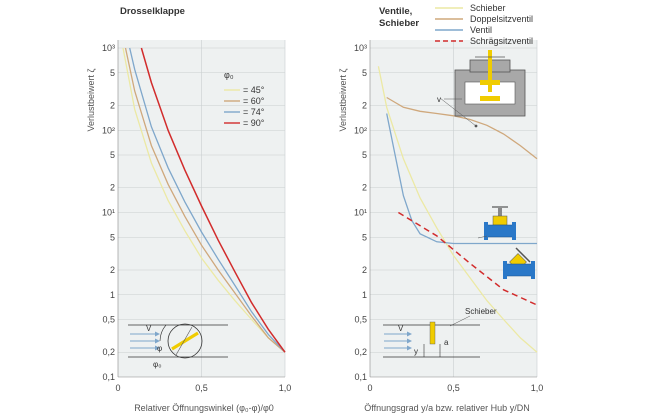  Describe the element at coordinates (159, 348) in the screenshot. I see `diagram-label-phi: φ` at that location.